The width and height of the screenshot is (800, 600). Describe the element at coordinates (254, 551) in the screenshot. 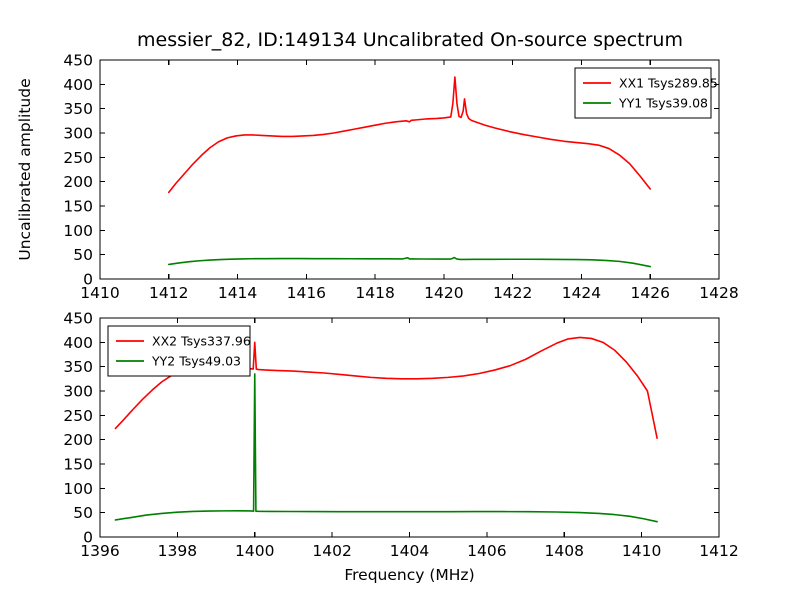

I see `x-tick-label: 1400` at that location.